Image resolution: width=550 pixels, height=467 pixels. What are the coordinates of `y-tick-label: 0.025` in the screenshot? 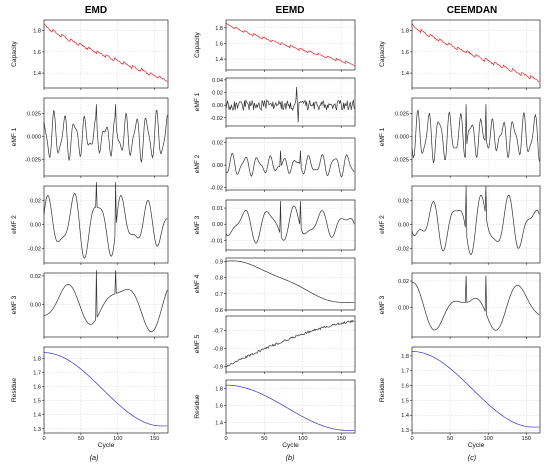 It's located at (402, 115).